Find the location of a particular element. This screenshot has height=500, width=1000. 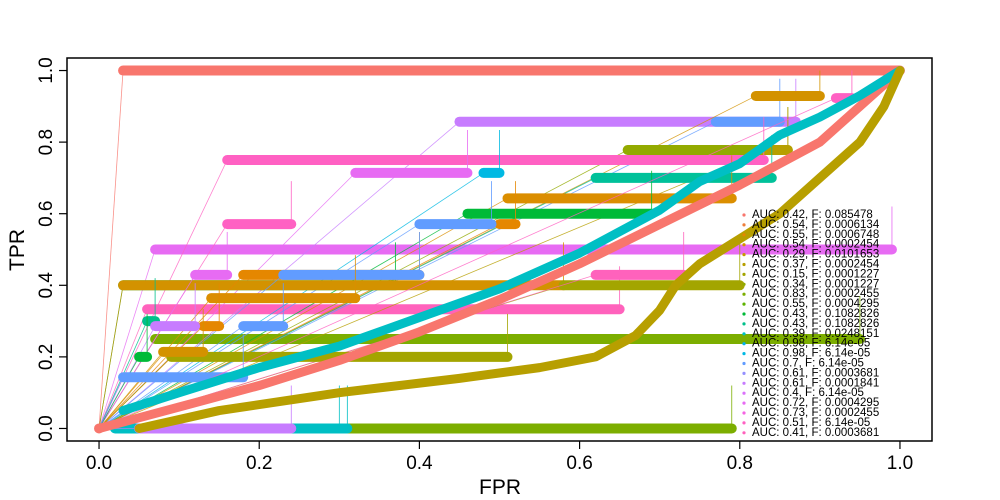

legend-label-5: AUC: 0.37, F: 0.0002454 is located at coordinates (816, 265).